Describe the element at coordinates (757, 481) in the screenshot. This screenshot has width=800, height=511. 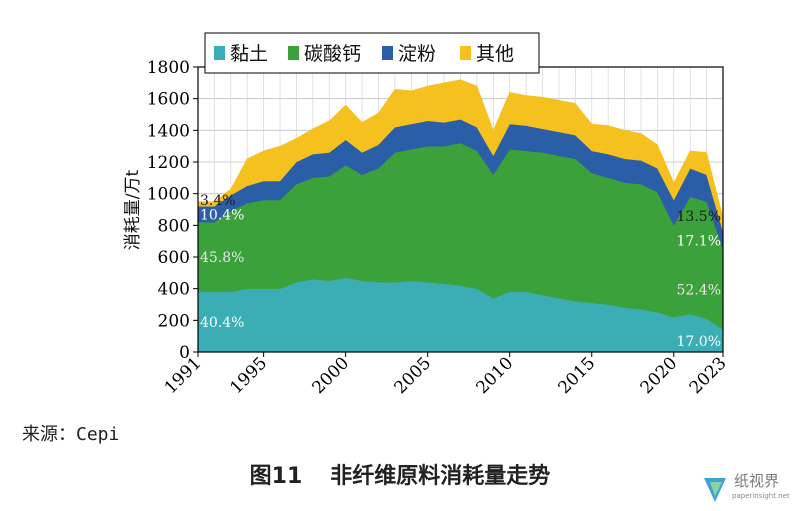
I see `watermark-text: 纸视界` at that location.